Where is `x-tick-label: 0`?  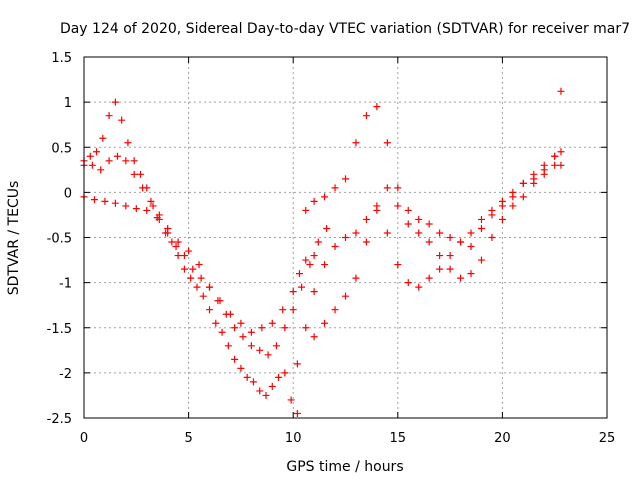 x-tick-label: 0 is located at coordinates (84, 438).